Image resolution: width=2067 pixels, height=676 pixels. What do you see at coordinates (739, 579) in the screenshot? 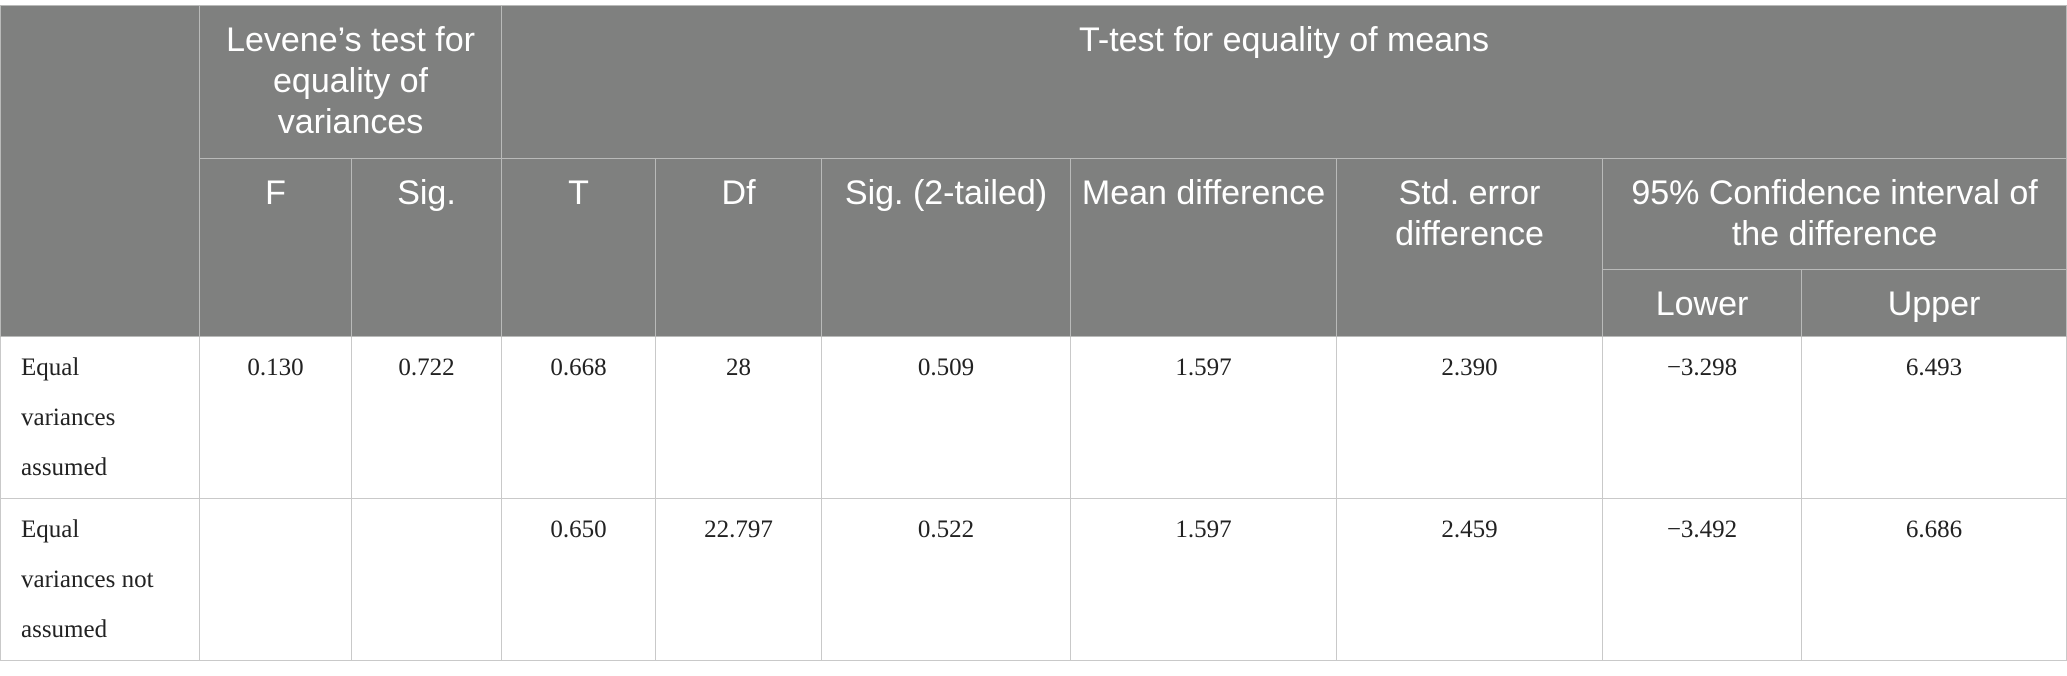
I see `value-cell: 22.797` at bounding box center [739, 579].